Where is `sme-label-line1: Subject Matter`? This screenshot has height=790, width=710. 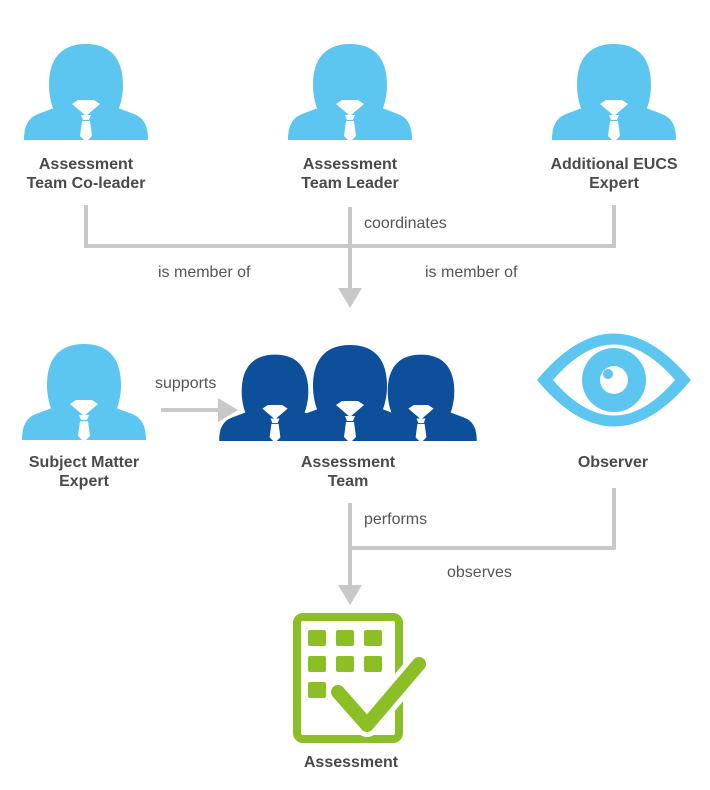 sme-label-line1: Subject Matter is located at coordinates (84, 462).